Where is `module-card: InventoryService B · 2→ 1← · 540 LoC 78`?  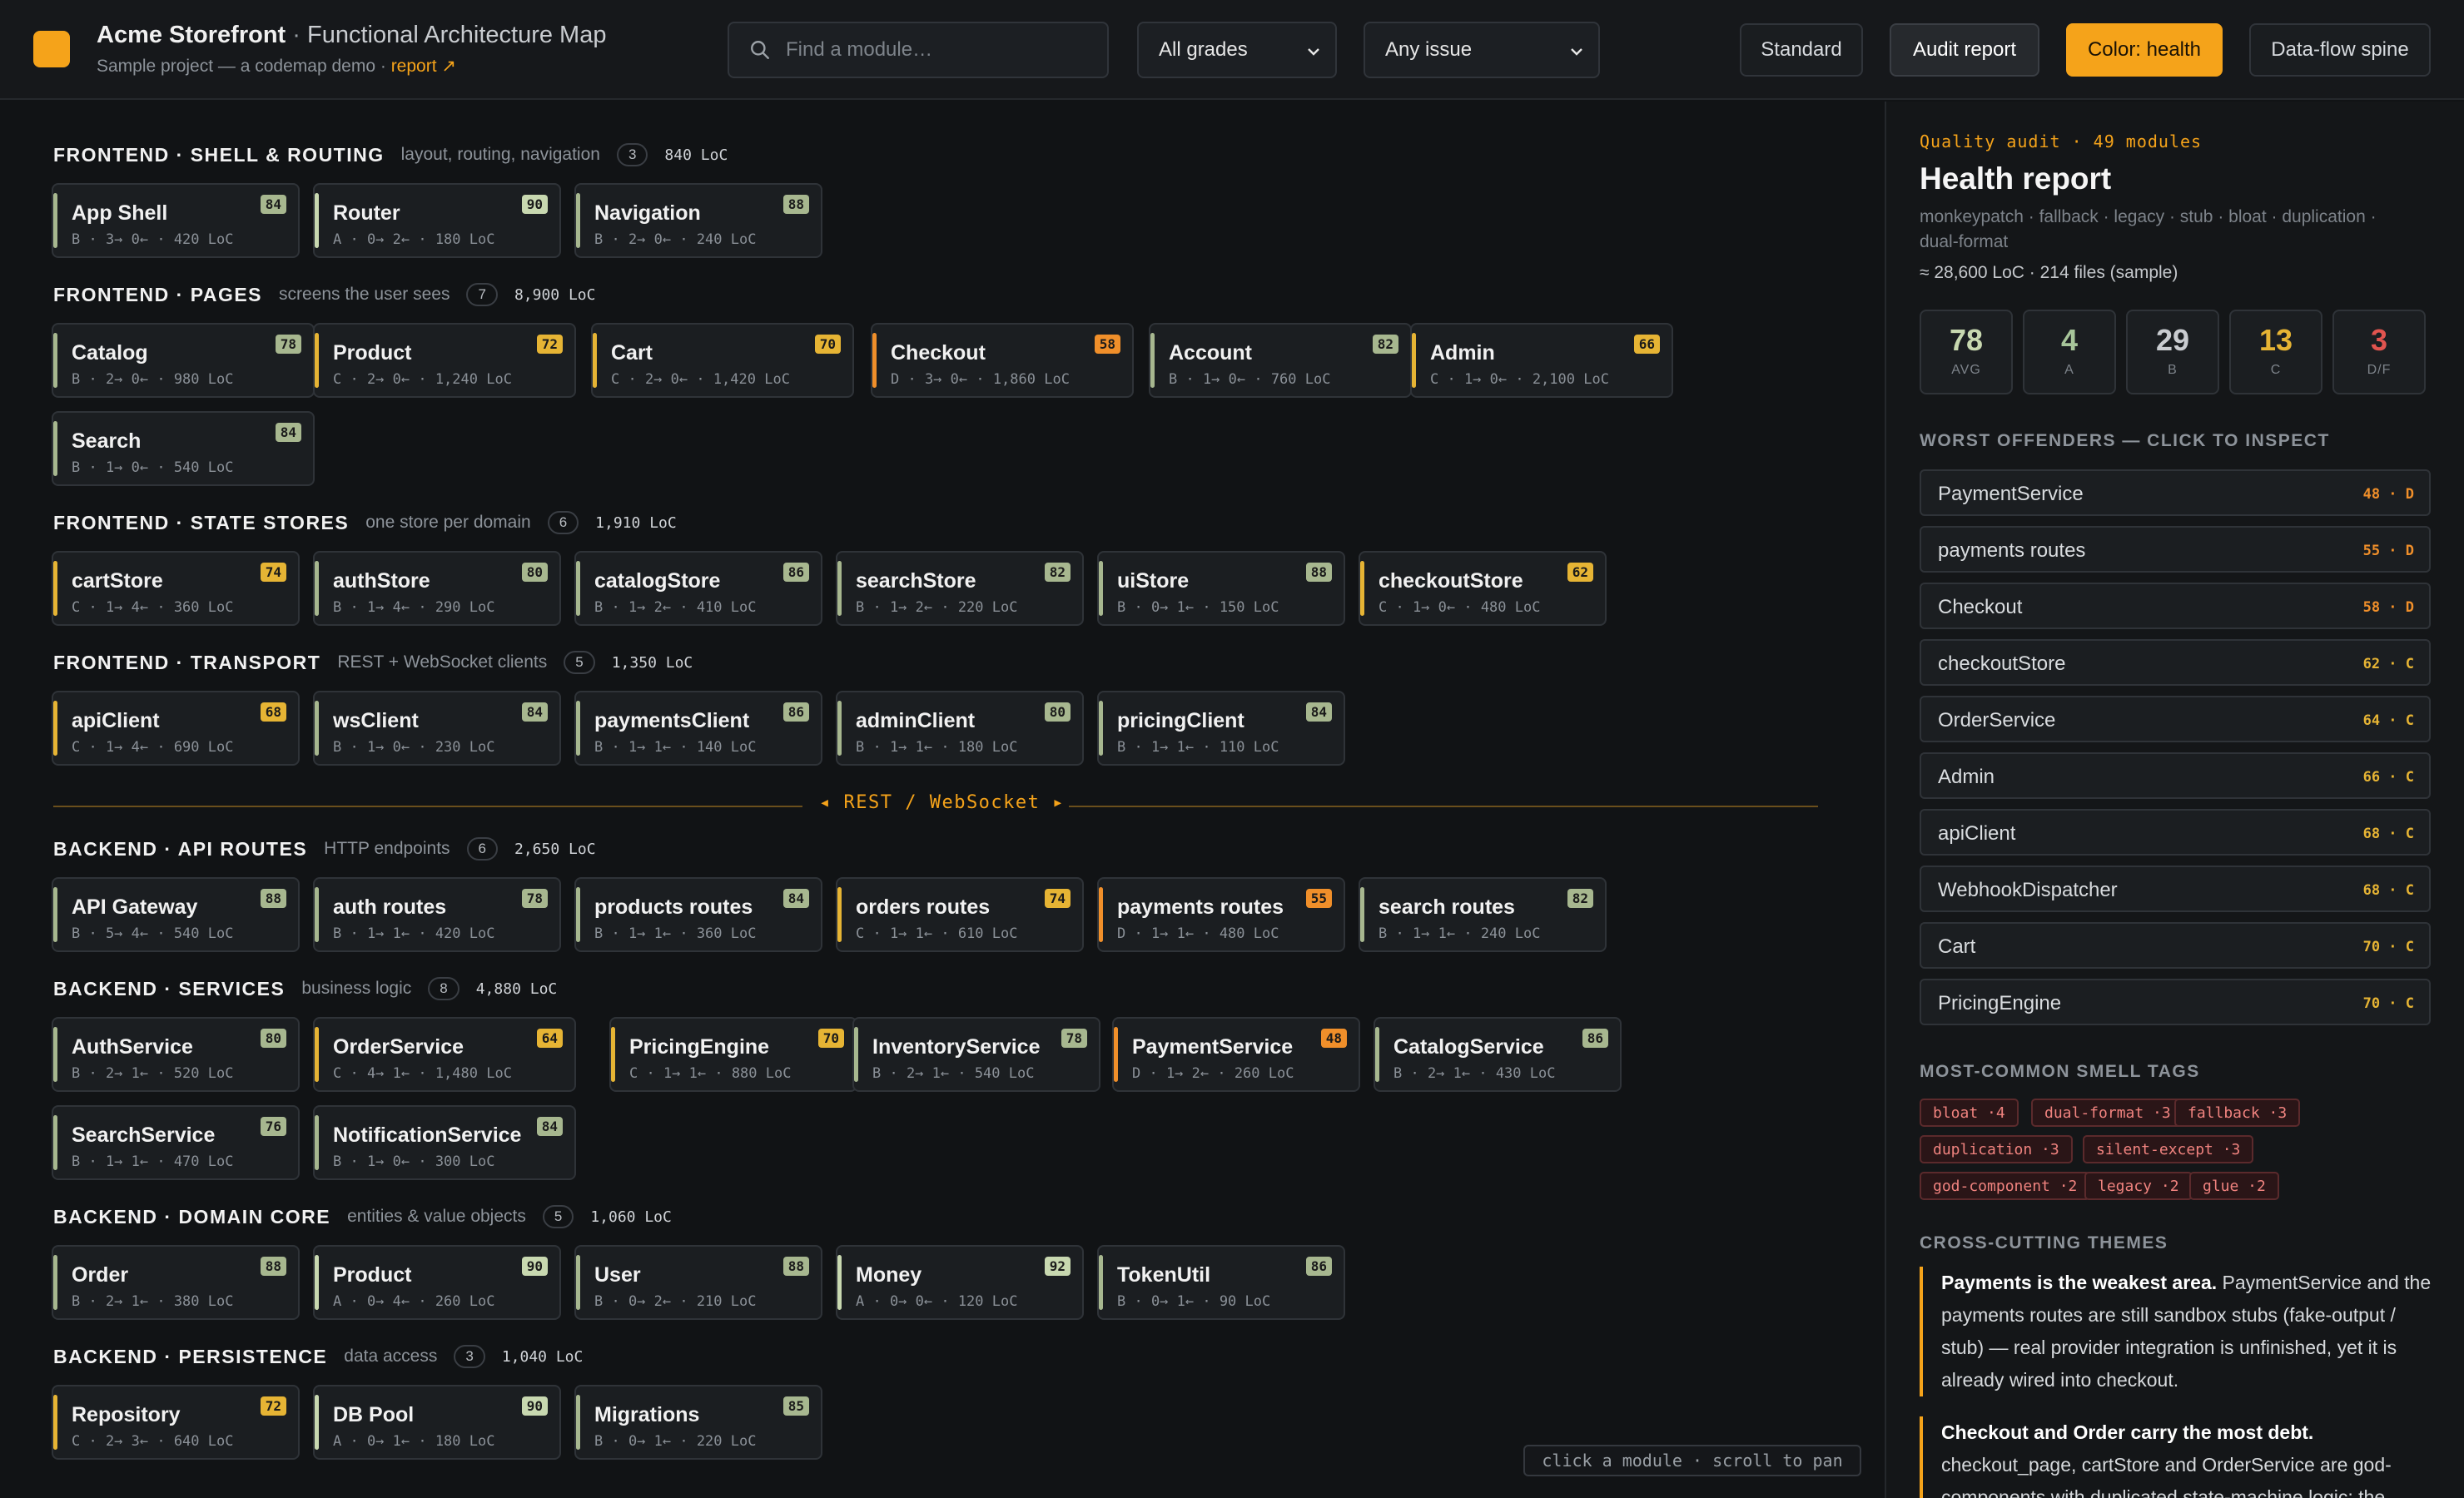 module-card: InventoryService B · 2→ 1← · 540 LoC 78 is located at coordinates (976, 1054).